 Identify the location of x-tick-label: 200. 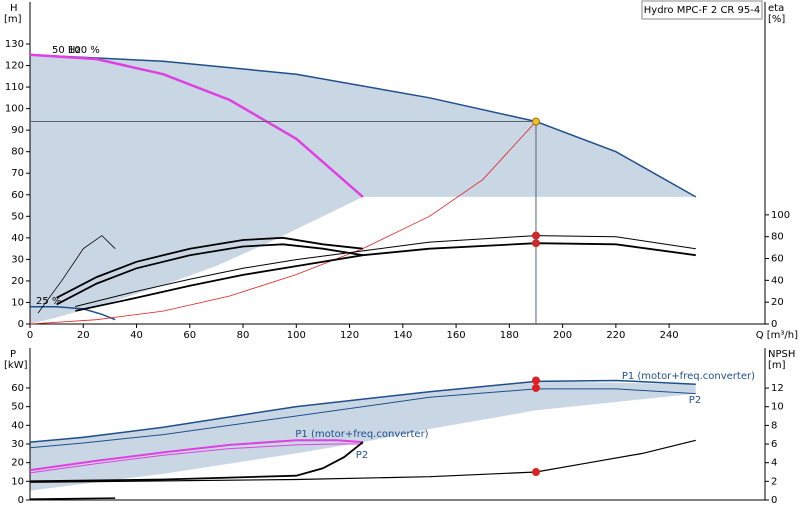
(562, 335).